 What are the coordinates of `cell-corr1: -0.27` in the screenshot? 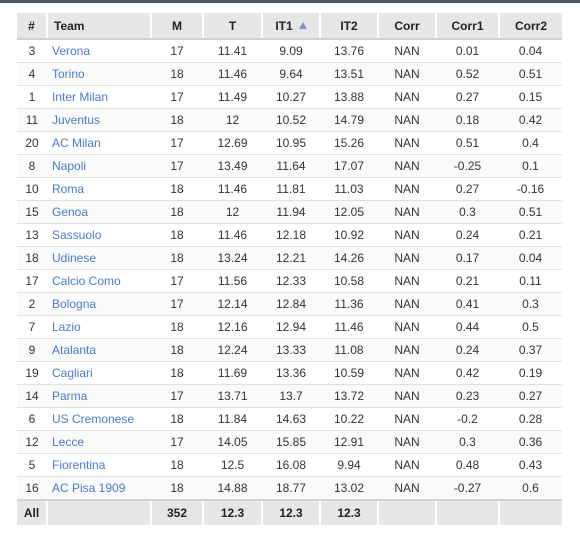 It's located at (467, 489).